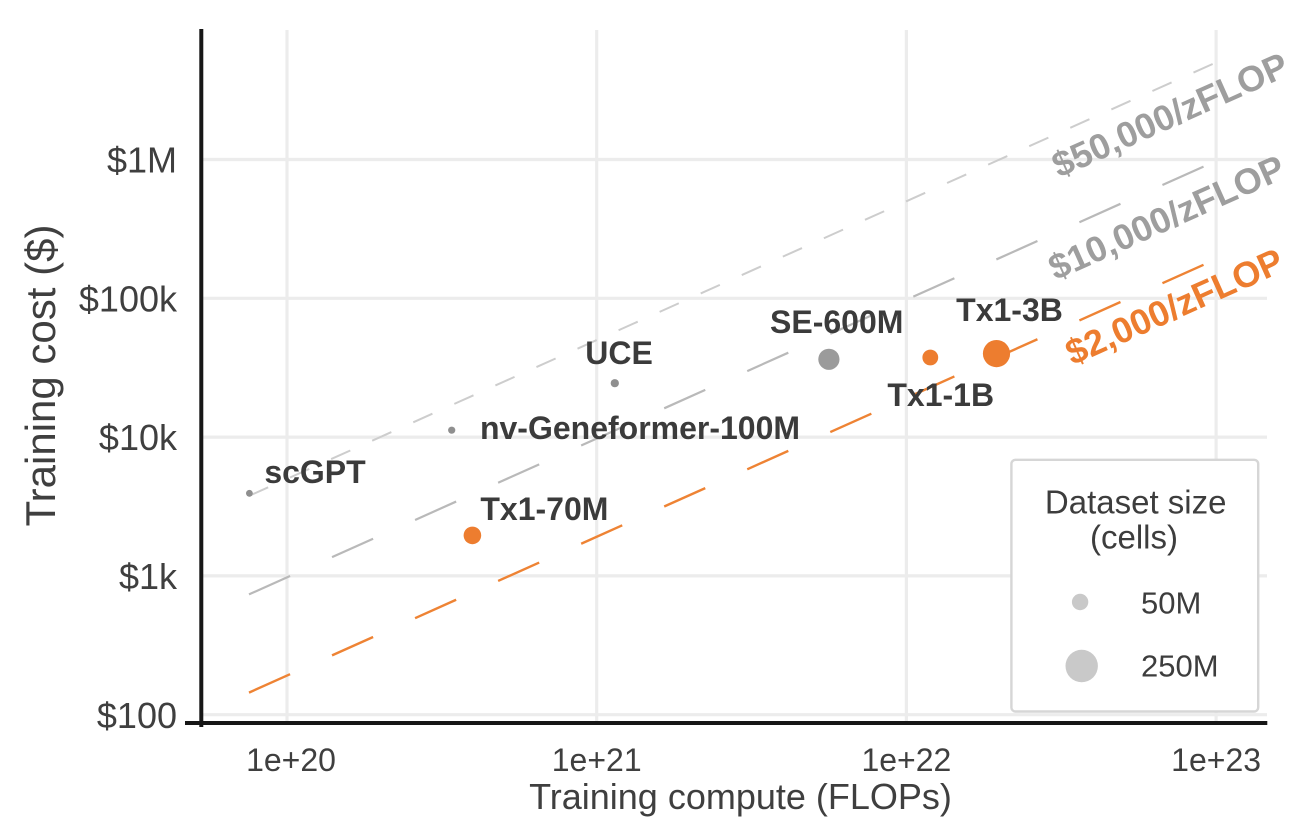  I want to click on svg-text: $1k, so click(148, 576).